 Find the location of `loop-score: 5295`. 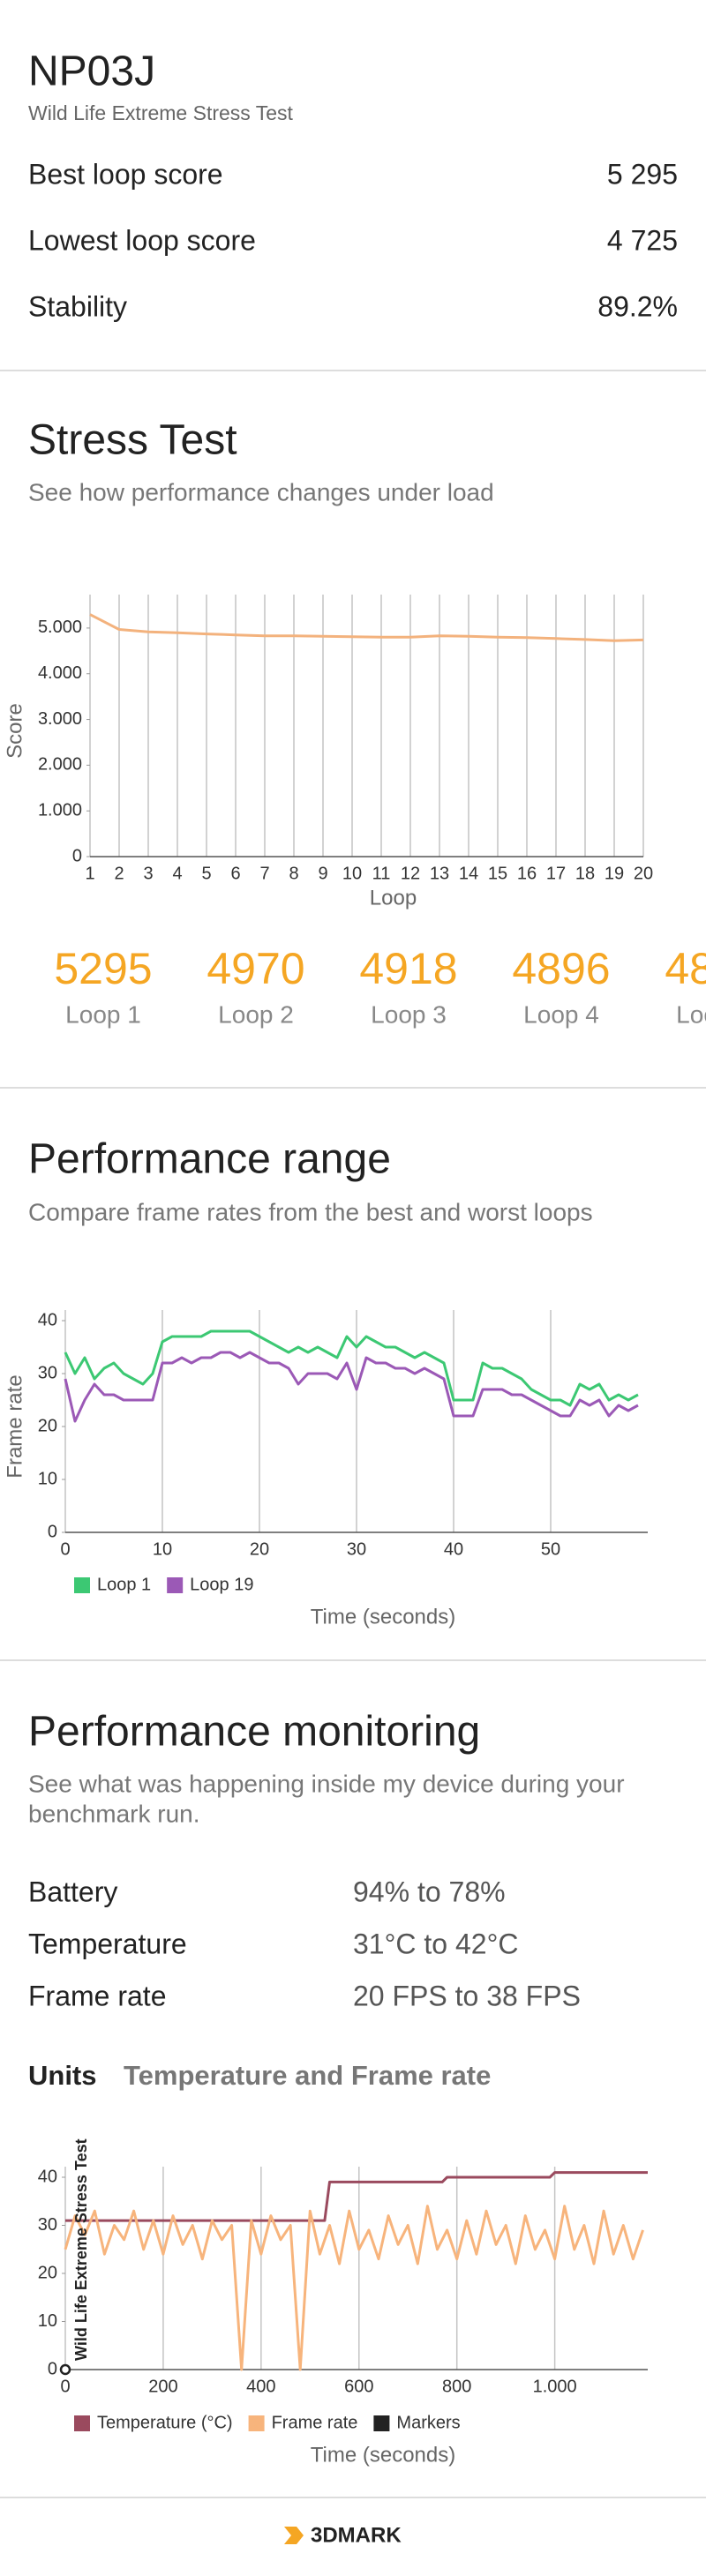

loop-score: 5295 is located at coordinates (103, 969).